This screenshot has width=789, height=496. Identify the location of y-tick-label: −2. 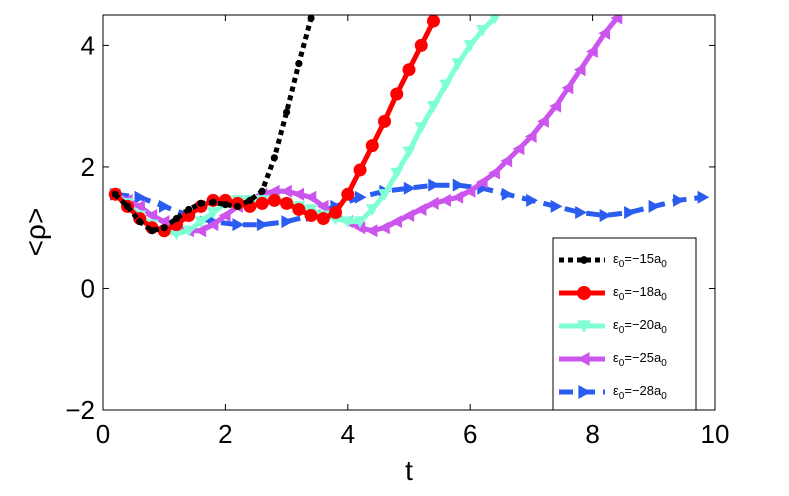
(80, 410).